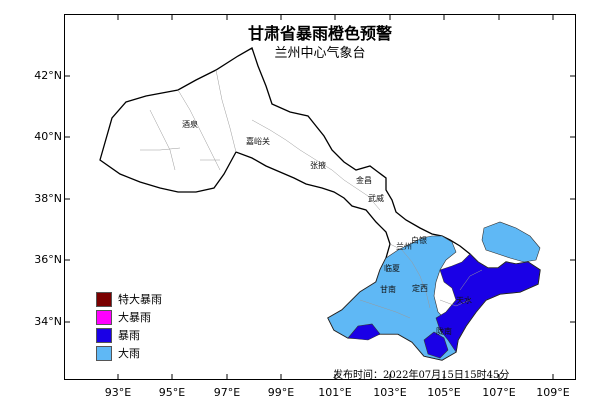 The image size is (600, 409). I want to click on heavy-rain-region-east, so click(511, 242).